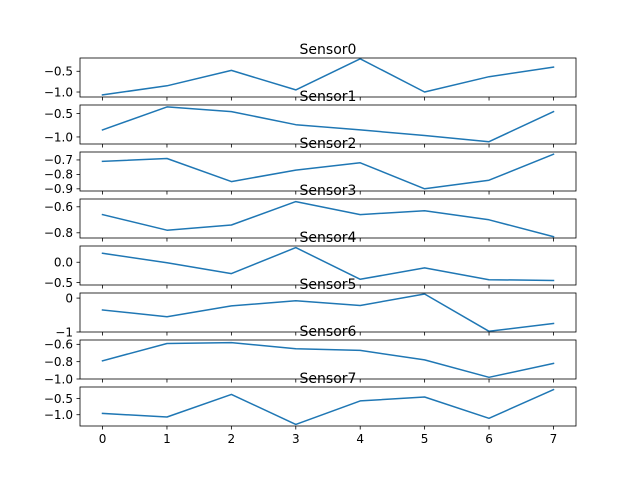 This screenshot has height=478, width=640. I want to click on subplot-title: Sensor1, so click(328, 97).